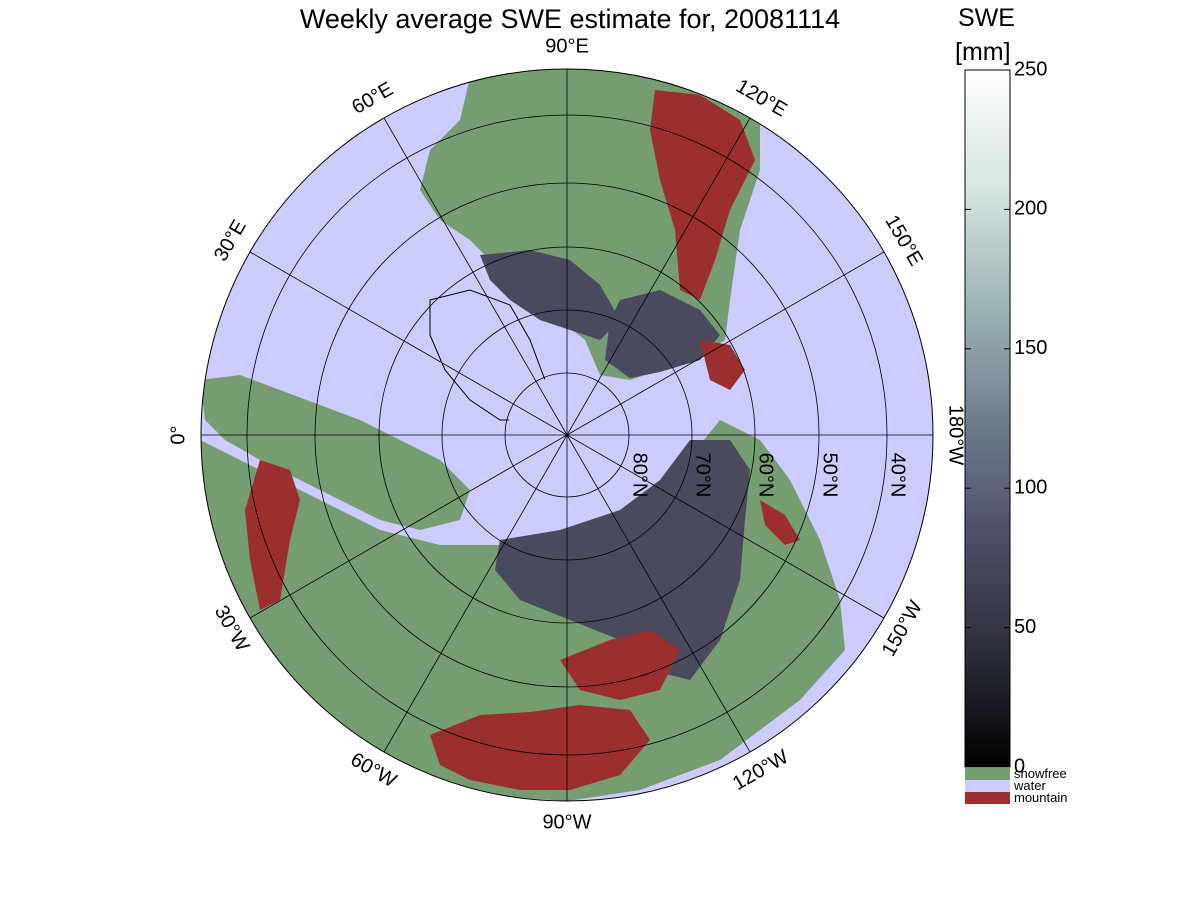  I want to click on europe-land, so click(335, 452).